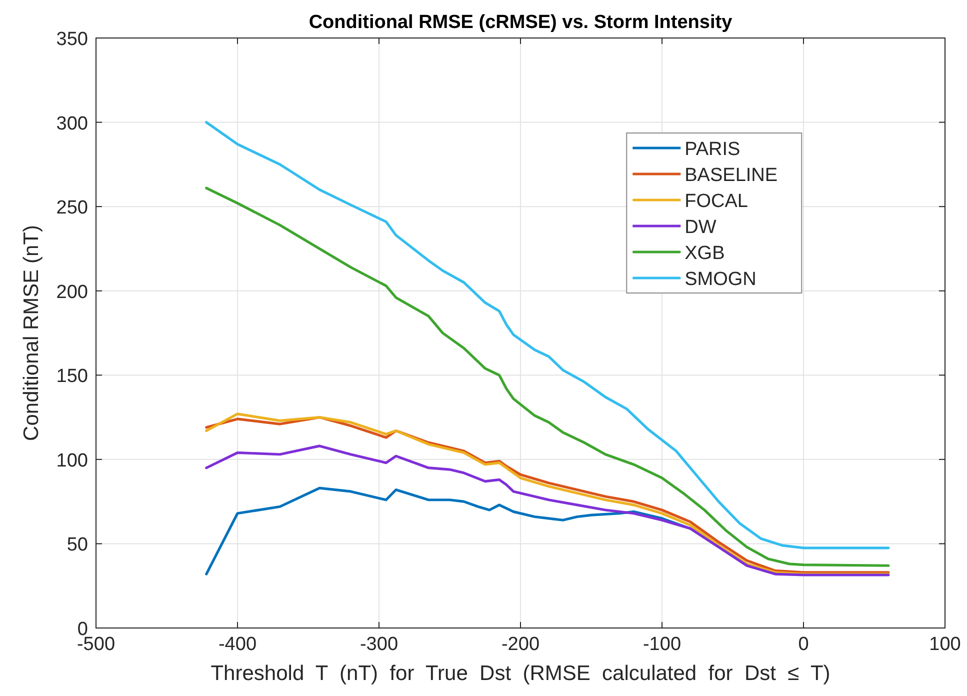 This screenshot has width=967, height=696. What do you see at coordinates (237, 644) in the screenshot?
I see `x-tick-label: -400` at bounding box center [237, 644].